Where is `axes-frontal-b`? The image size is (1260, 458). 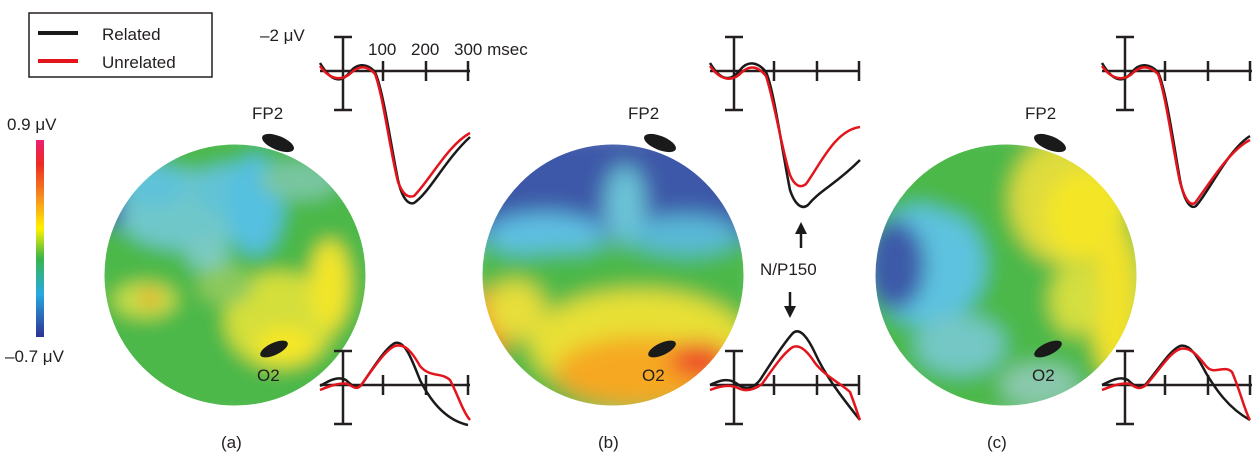
axes-frontal-b is located at coordinates (785, 73).